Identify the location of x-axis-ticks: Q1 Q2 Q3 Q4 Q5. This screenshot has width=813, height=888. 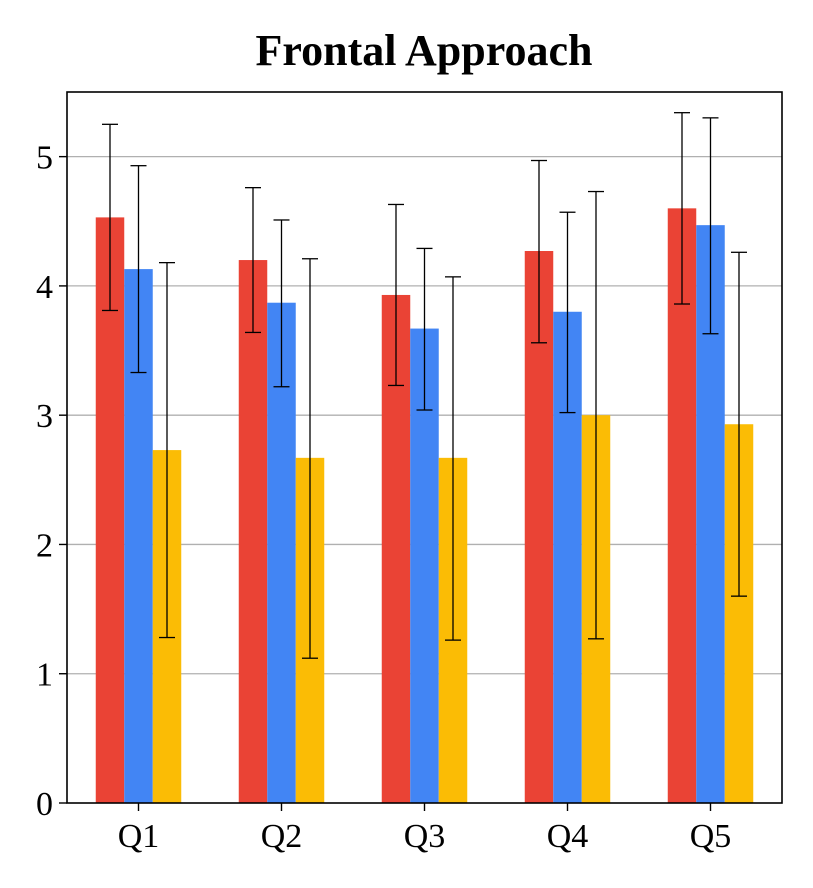
(425, 829).